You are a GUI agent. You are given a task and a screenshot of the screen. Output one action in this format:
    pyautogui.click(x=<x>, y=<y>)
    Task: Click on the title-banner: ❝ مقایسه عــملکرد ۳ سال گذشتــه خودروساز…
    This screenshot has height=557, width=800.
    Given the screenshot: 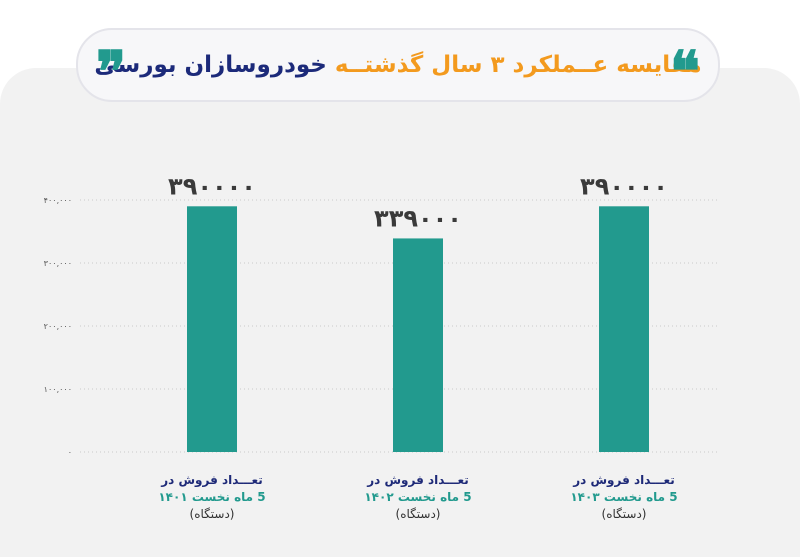 What is the action you would take?
    pyautogui.click(x=398, y=65)
    